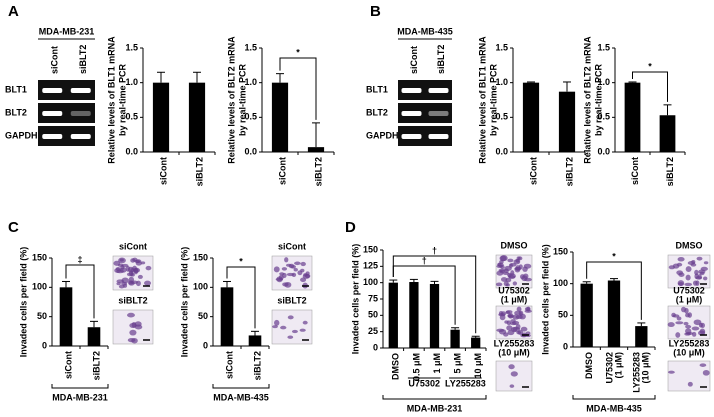 The image size is (714, 417). Describe the element at coordinates (689, 245) in the screenshot. I see `micrograph-label: DMSO` at that location.